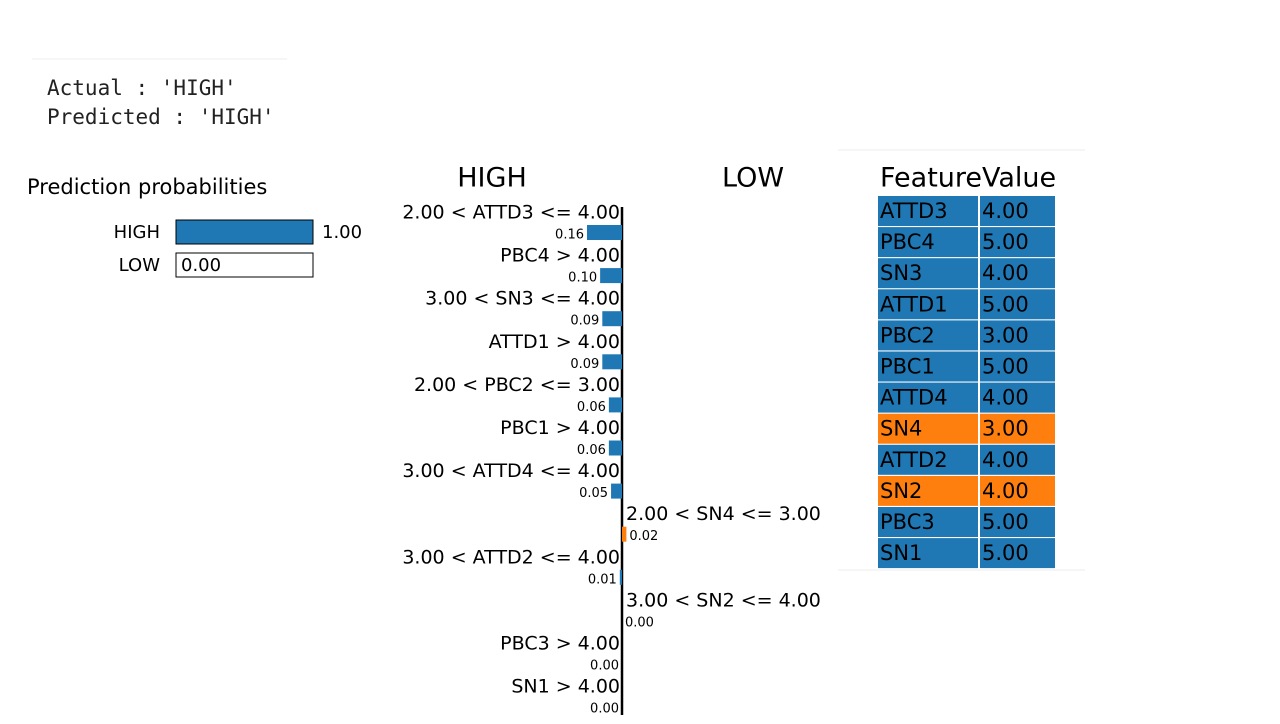  Describe the element at coordinates (907, 522) in the screenshot. I see `feature-name: PBC3` at that location.